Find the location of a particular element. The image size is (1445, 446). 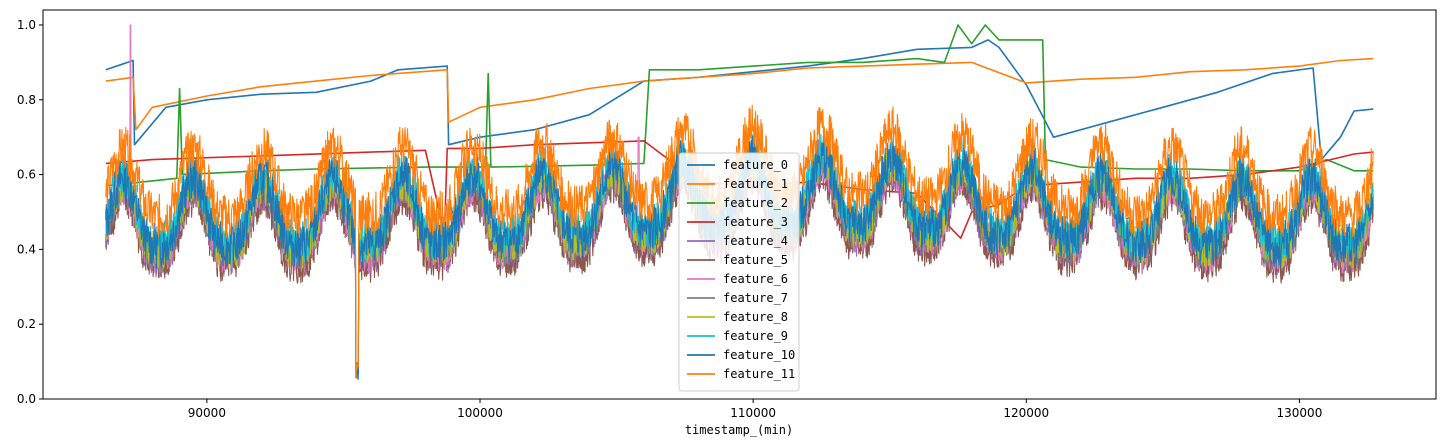

legend-entry: feature_0 is located at coordinates (755, 165).